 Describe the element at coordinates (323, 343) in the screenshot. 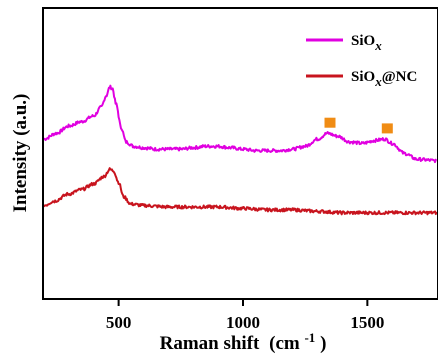

I see `x-axis-title-unit-close: )` at that location.